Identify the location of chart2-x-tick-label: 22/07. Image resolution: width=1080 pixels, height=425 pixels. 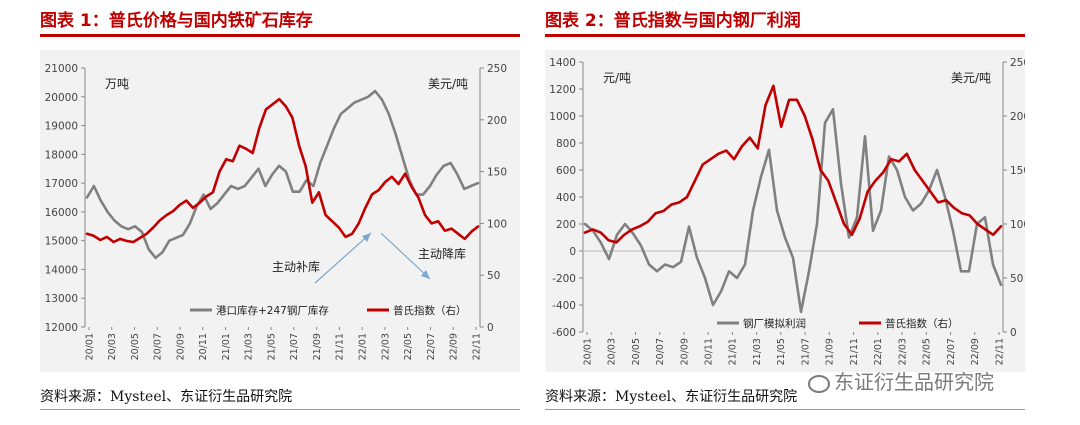
(951, 351).